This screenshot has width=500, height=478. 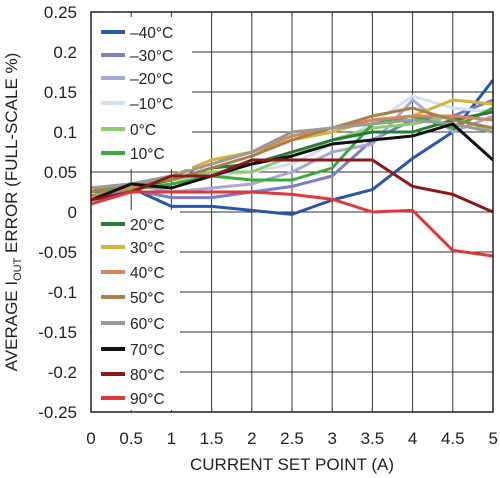 I want to click on y-axis-title-part: AVERAGE I, so click(x=11, y=326).